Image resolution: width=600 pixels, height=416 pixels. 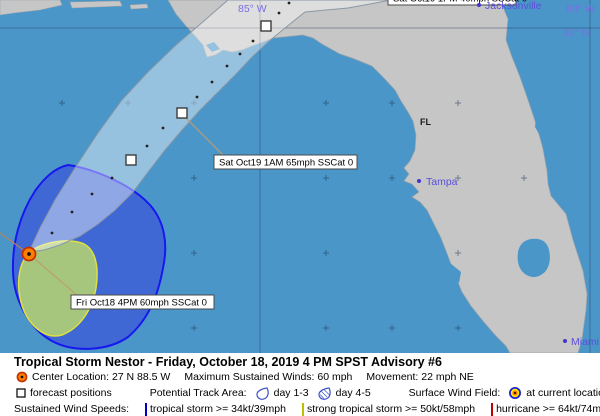 I want to click on cone-day13-icon, so click(x=262, y=393).